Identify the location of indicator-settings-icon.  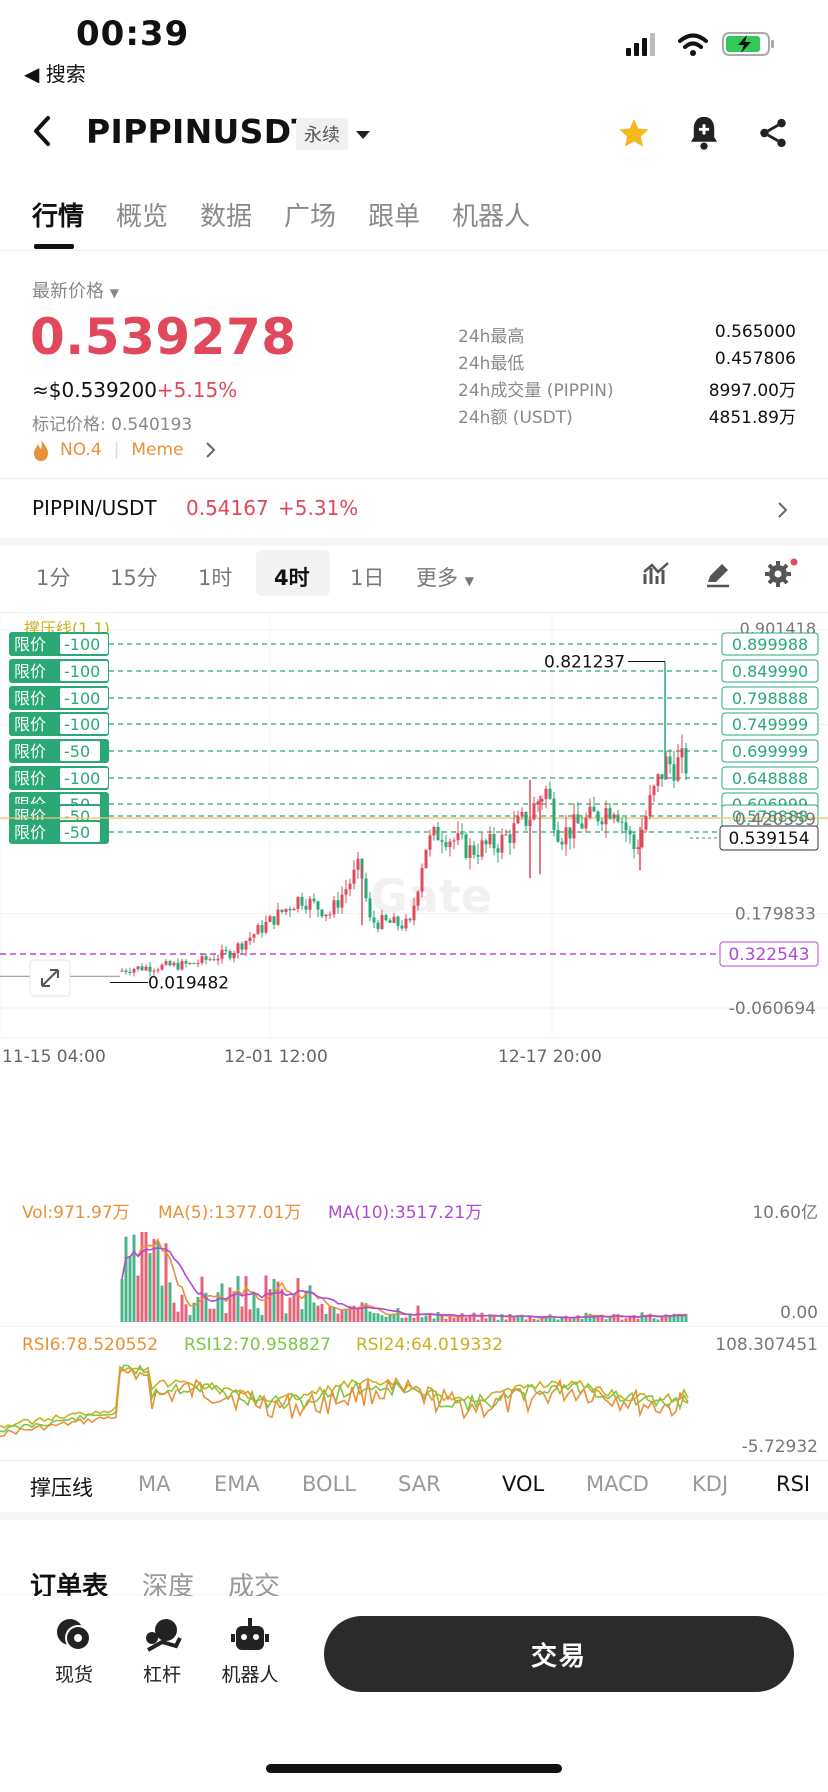
(657, 576).